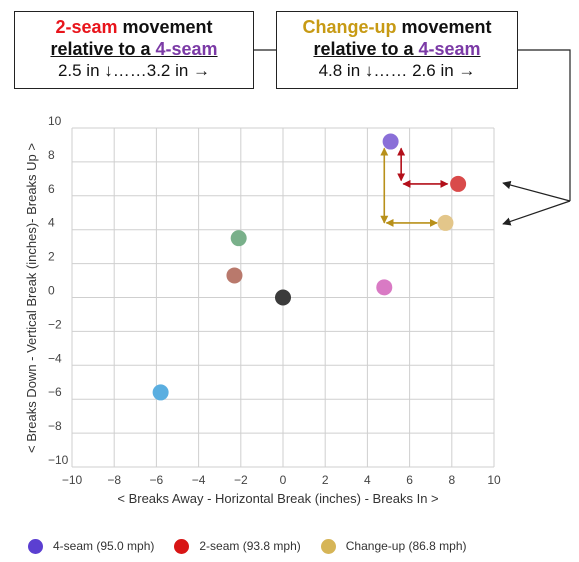 This screenshot has height=562, width=579. I want to click on y-tick-label: 6, so click(51, 189).